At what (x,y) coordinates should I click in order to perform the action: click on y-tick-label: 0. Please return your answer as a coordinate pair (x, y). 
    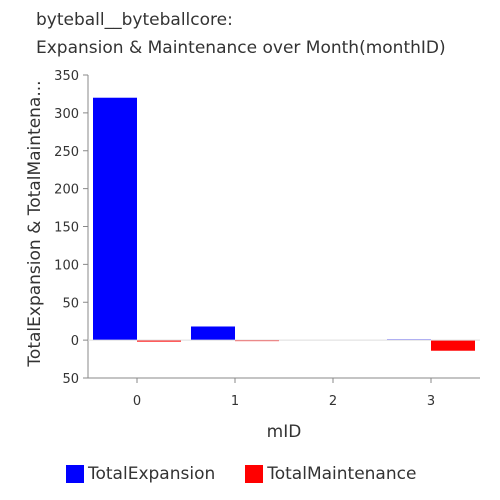
    Looking at the image, I should click on (75, 341).